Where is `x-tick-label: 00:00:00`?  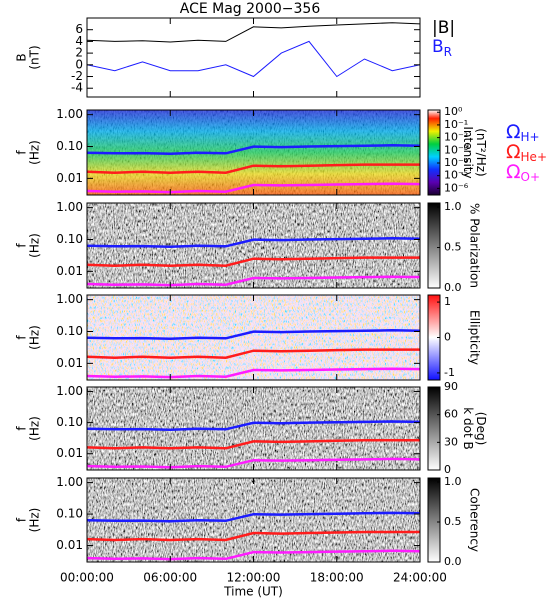 x-tick-label: 00:00:00 is located at coordinates (87, 578).